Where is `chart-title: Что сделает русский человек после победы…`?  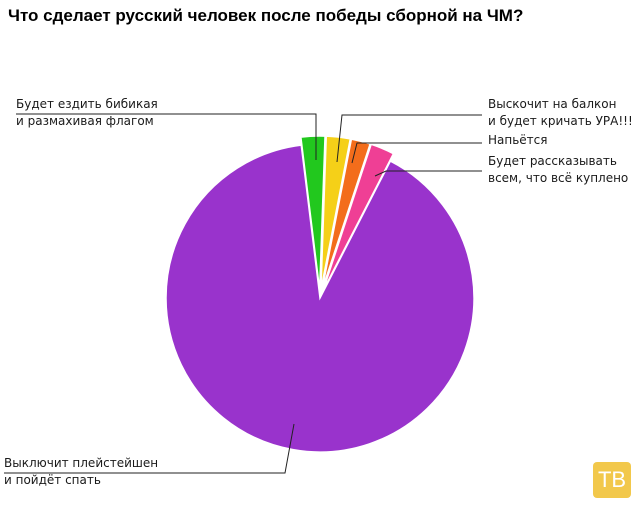 chart-title: Что сделает русский человек после победы… is located at coordinates (266, 15).